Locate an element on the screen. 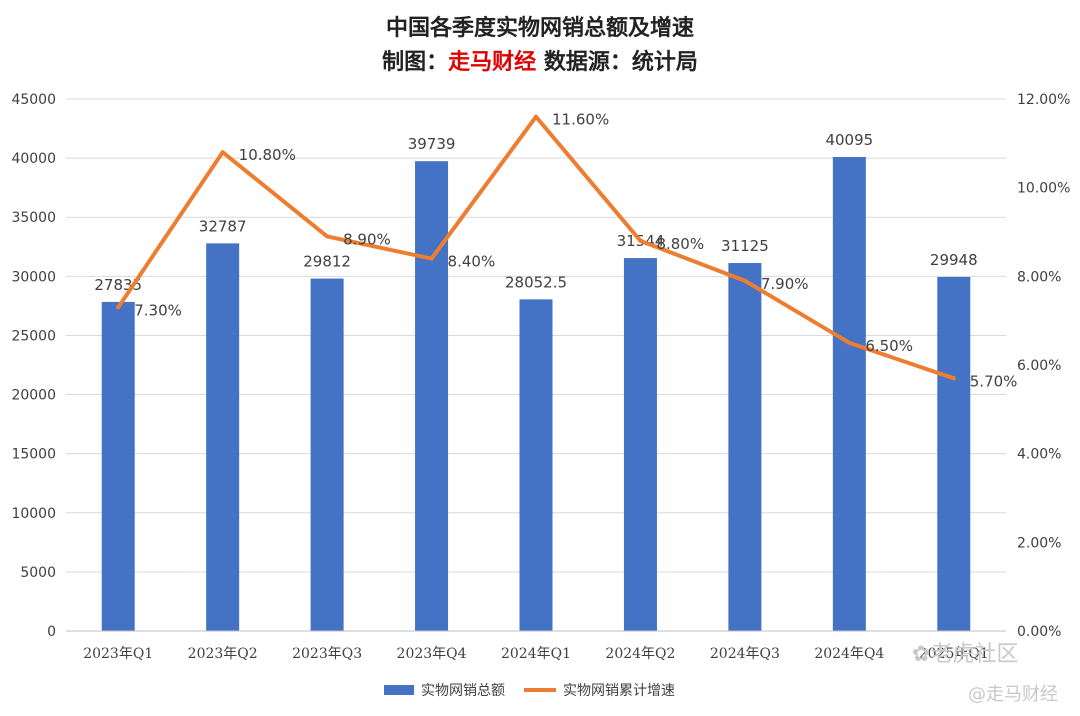 The width and height of the screenshot is (1080, 716). y-right-tick-label: 4.00% is located at coordinates (1039, 455).